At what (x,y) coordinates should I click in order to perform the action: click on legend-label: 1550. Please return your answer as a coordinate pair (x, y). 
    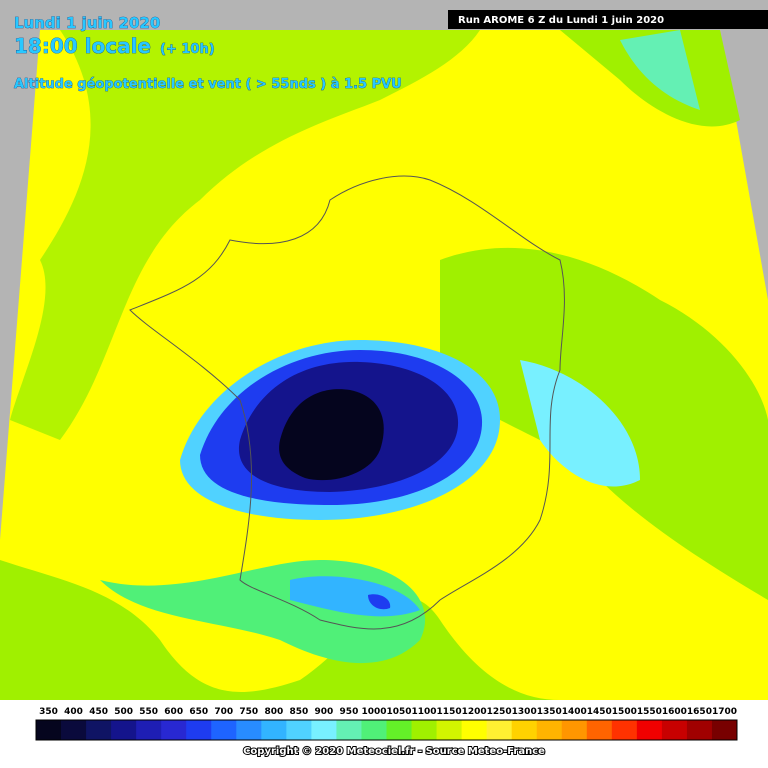
    Looking at the image, I should click on (649, 712).